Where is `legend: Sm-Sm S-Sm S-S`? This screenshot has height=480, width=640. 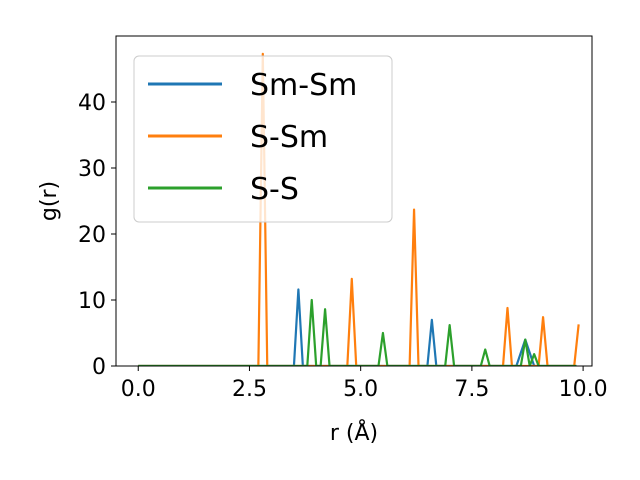
legend: Sm-Sm S-Sm S-S is located at coordinates (263, 139).